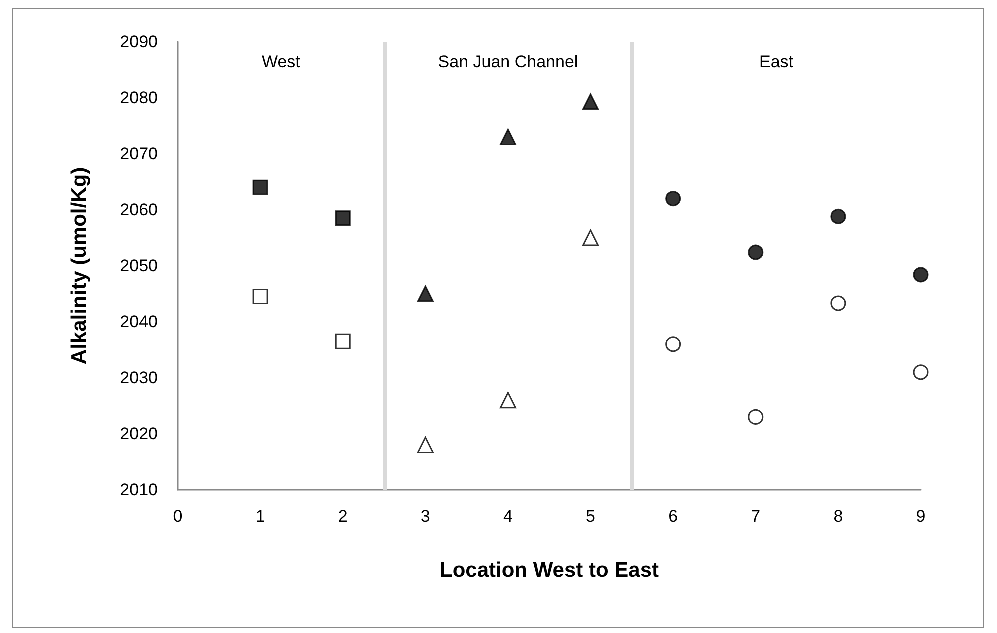 This screenshot has width=997, height=633. Describe the element at coordinates (508, 516) in the screenshot. I see `x-tick-label: 4` at that location.